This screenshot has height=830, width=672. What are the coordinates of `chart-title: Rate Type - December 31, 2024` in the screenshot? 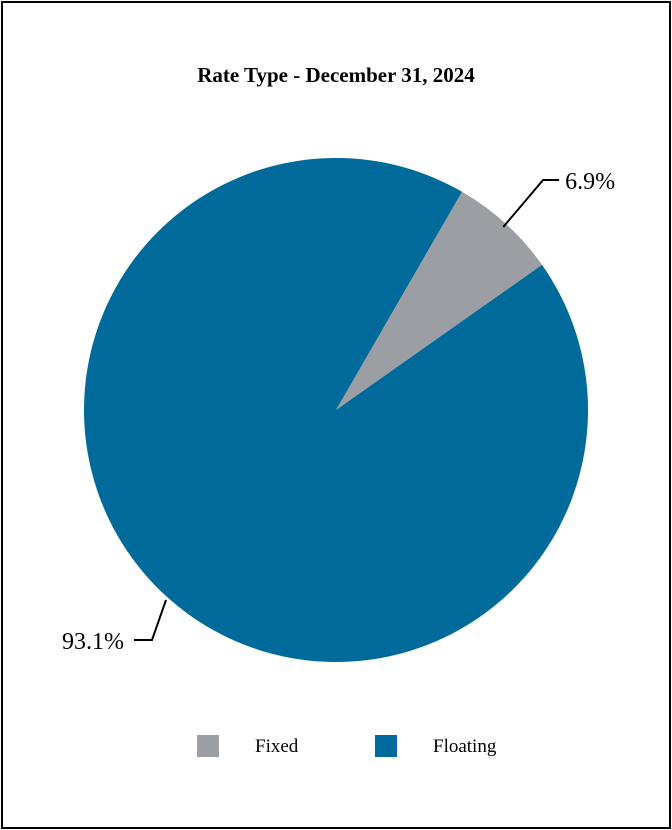 It's located at (336, 75).